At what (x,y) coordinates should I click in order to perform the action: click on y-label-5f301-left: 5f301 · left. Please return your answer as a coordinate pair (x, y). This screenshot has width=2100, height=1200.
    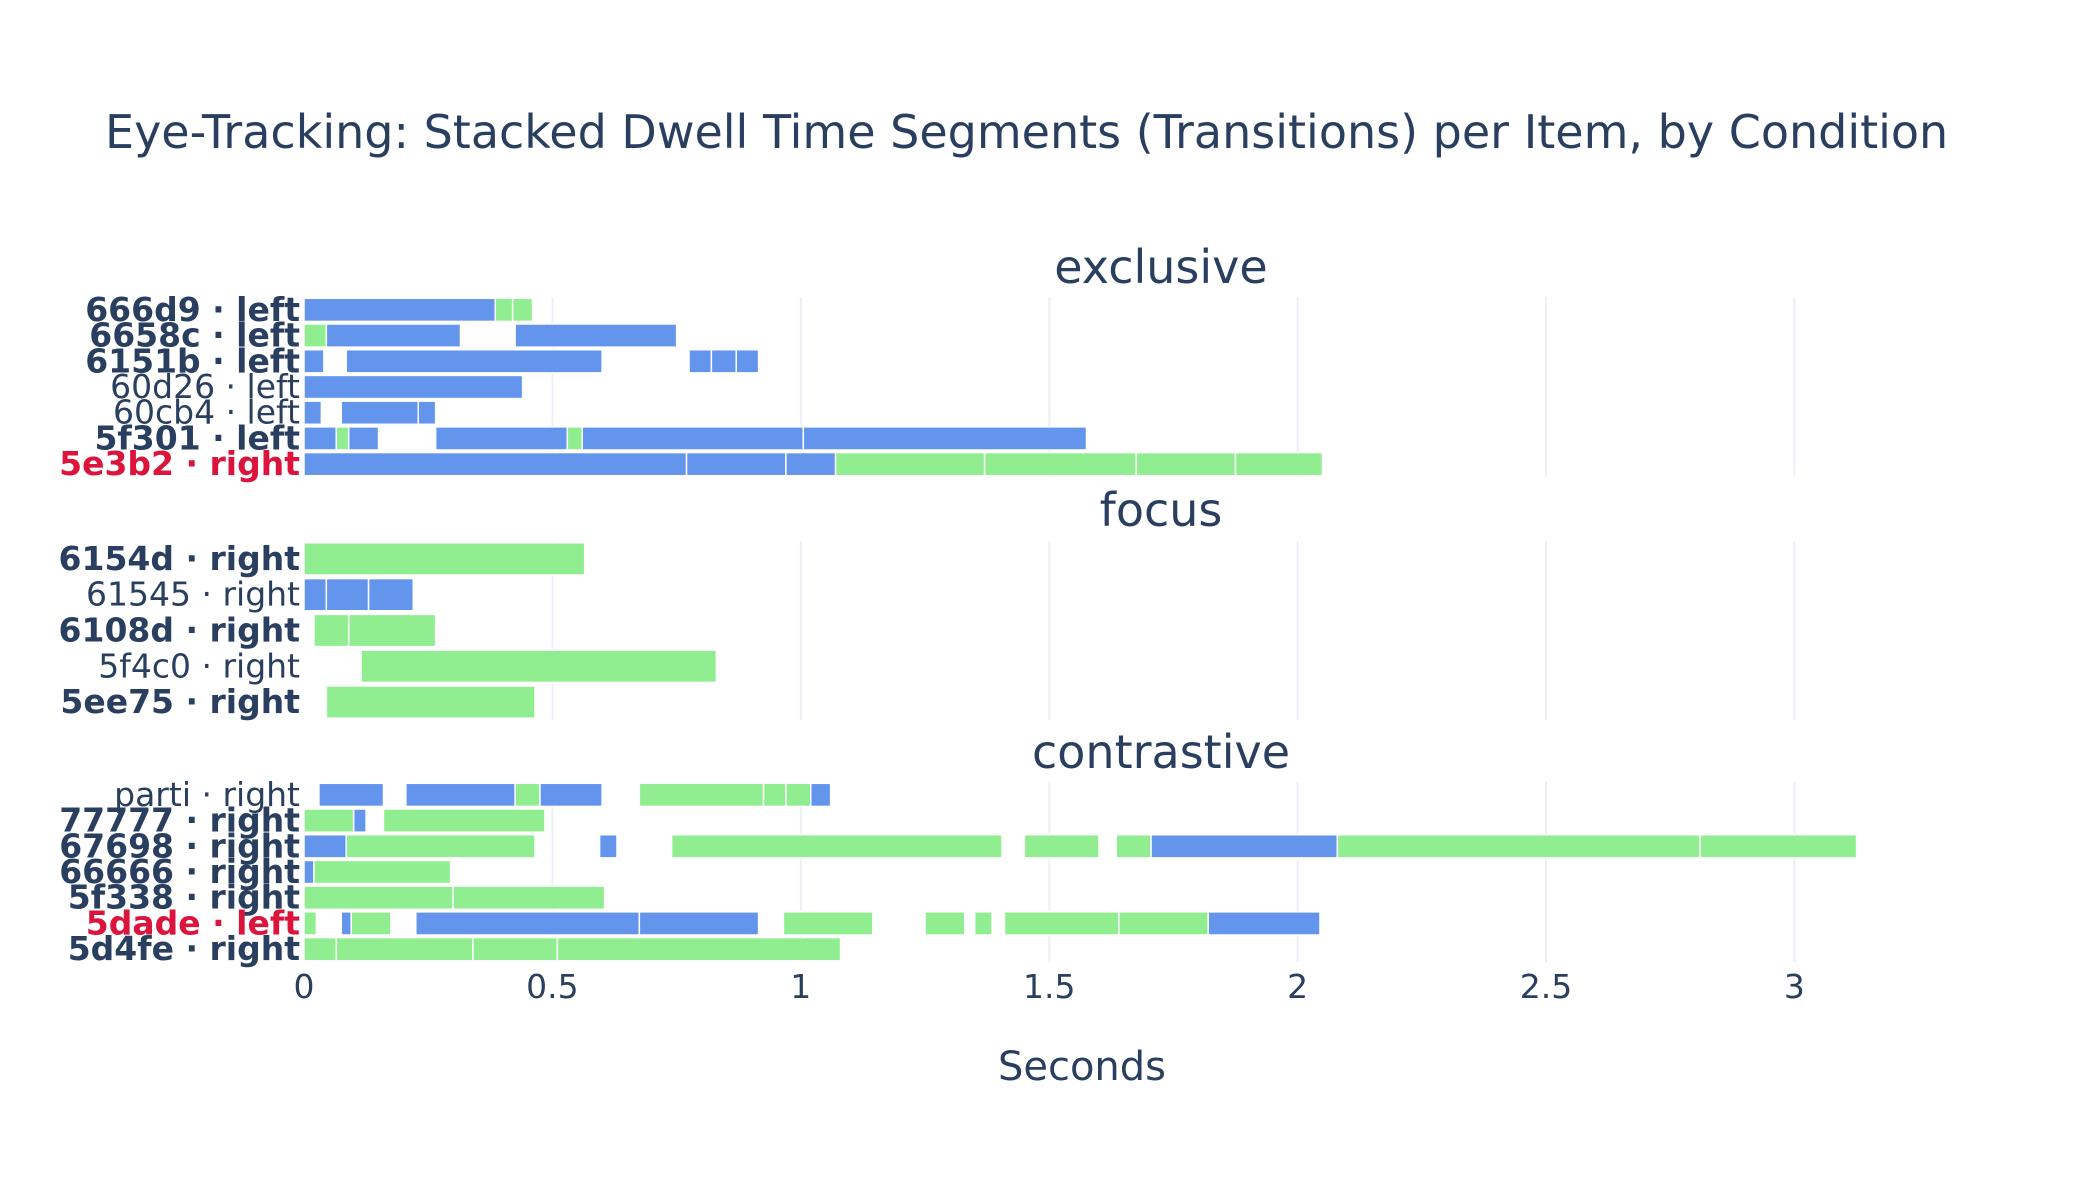
    Looking at the image, I should click on (197, 437).